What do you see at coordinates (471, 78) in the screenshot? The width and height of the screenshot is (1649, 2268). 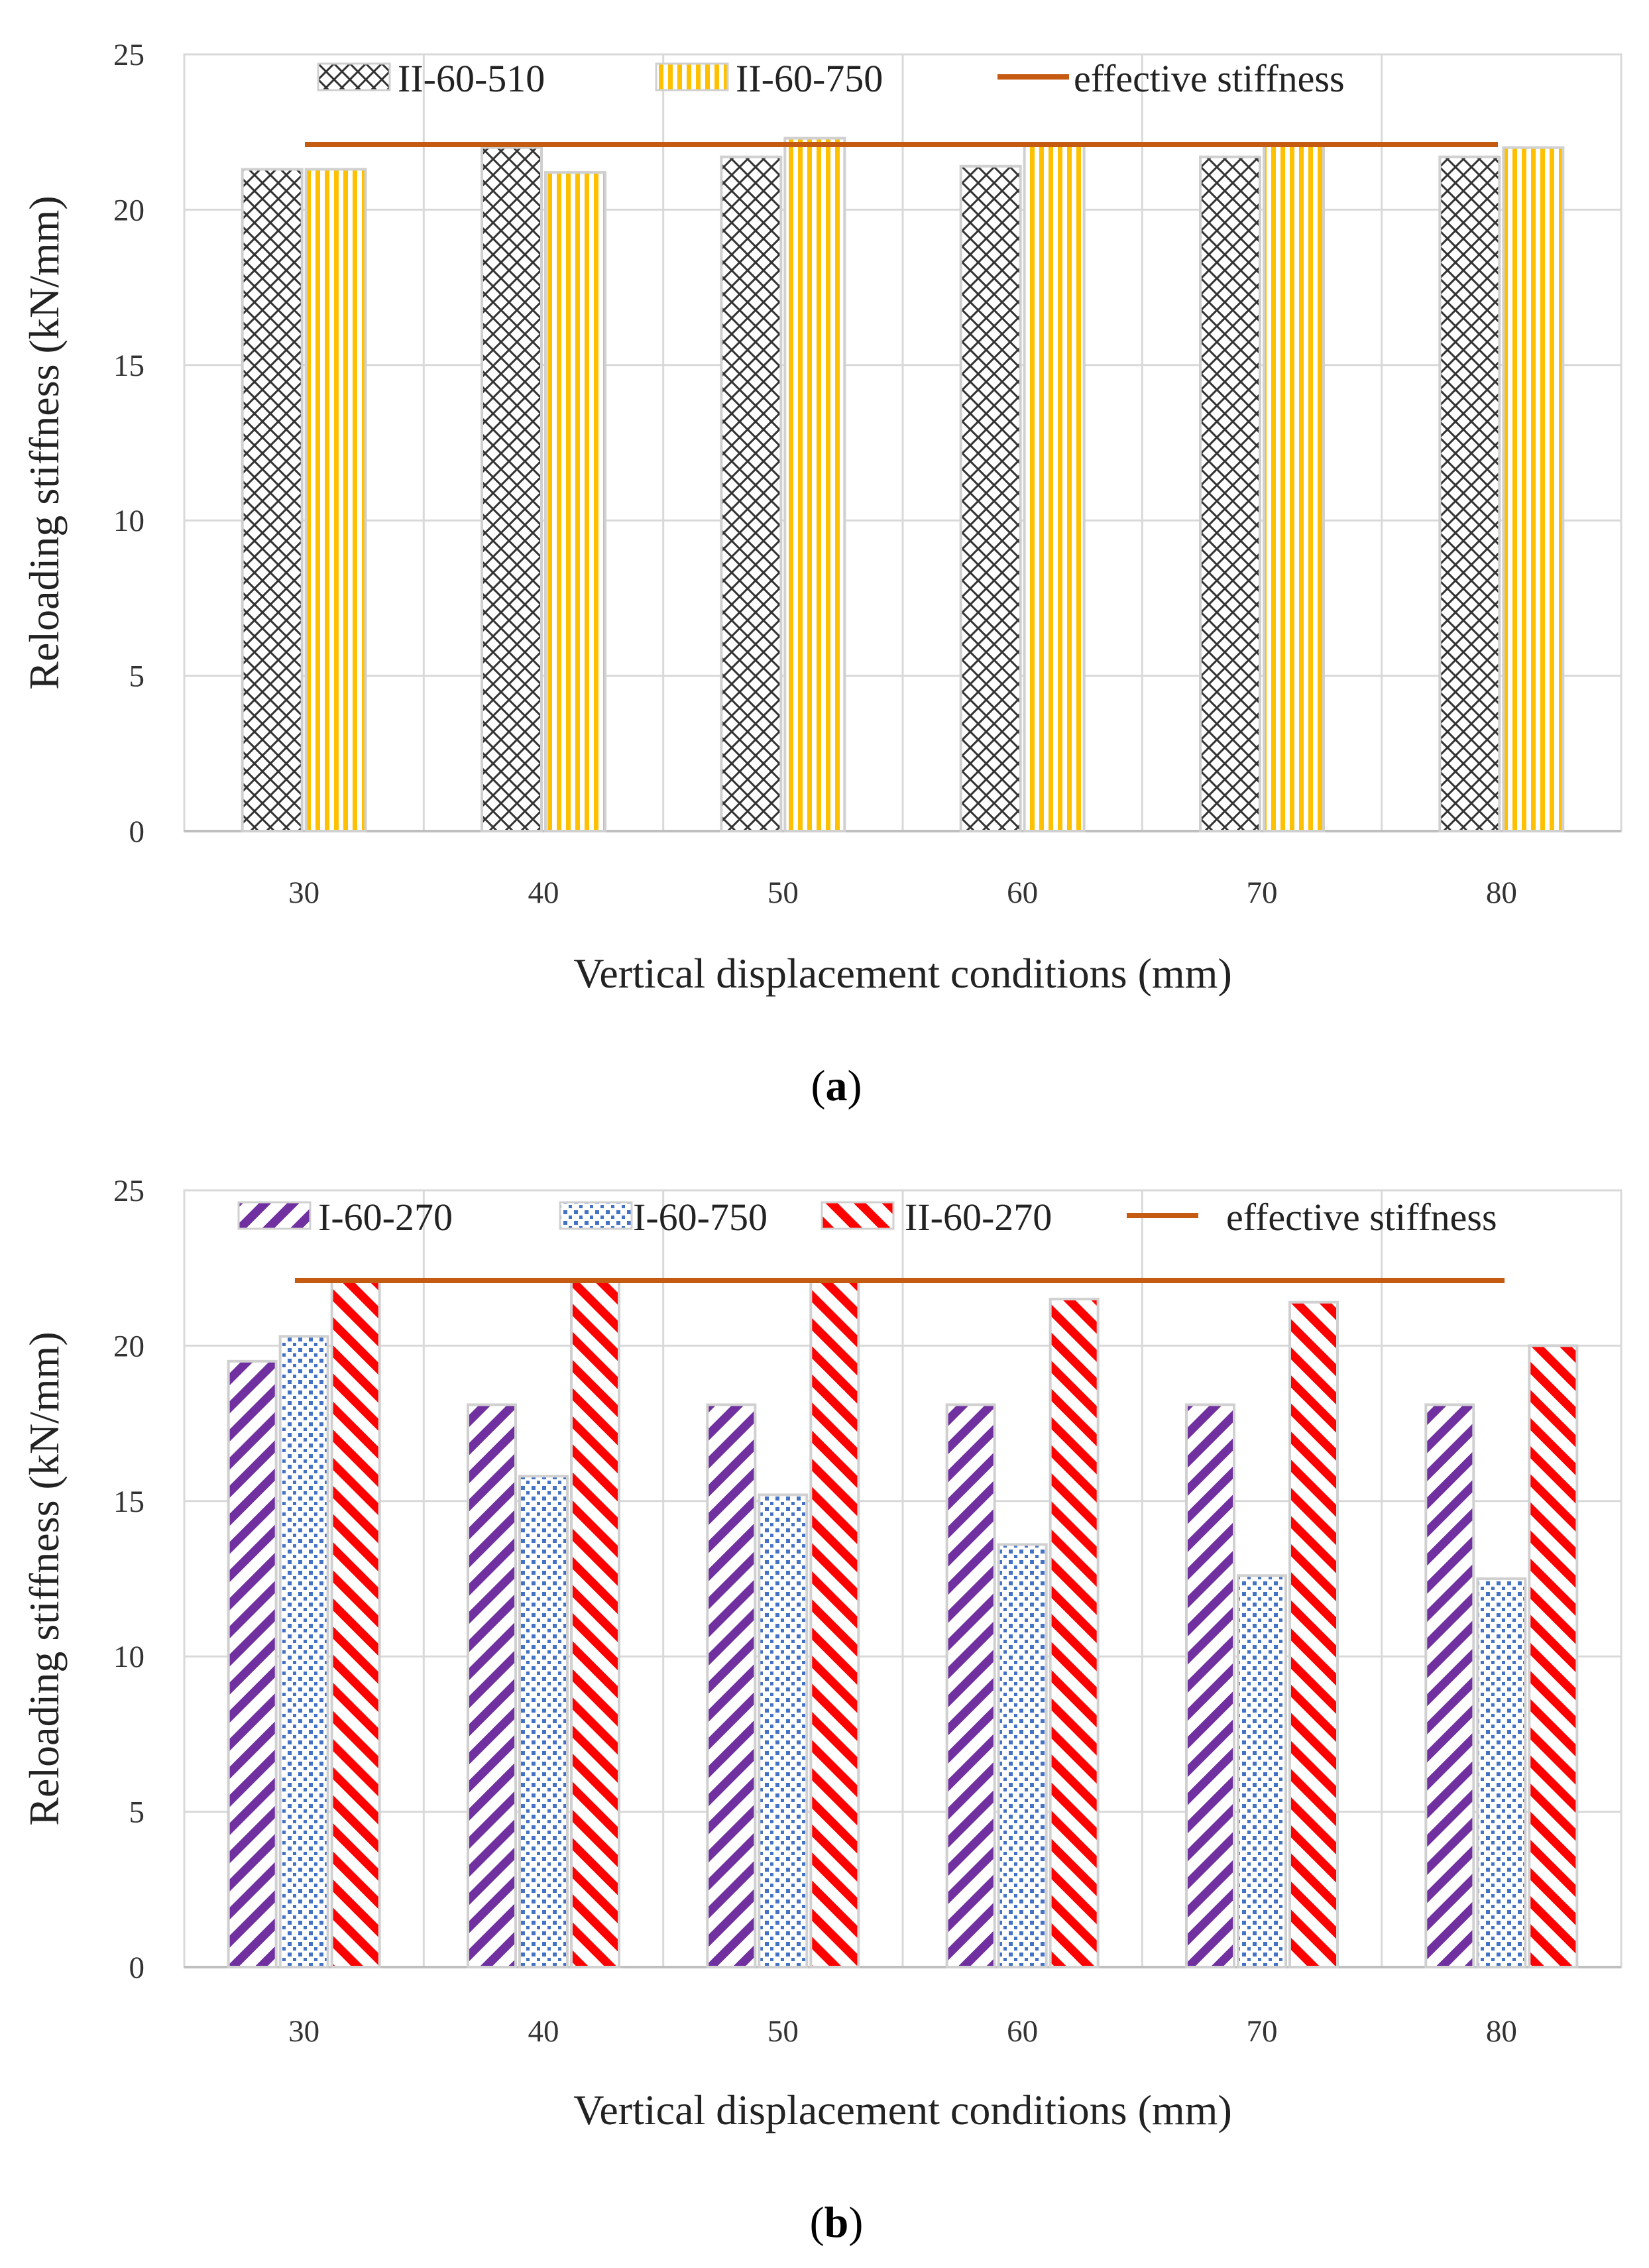 I see `legend-label: II-60-510` at bounding box center [471, 78].